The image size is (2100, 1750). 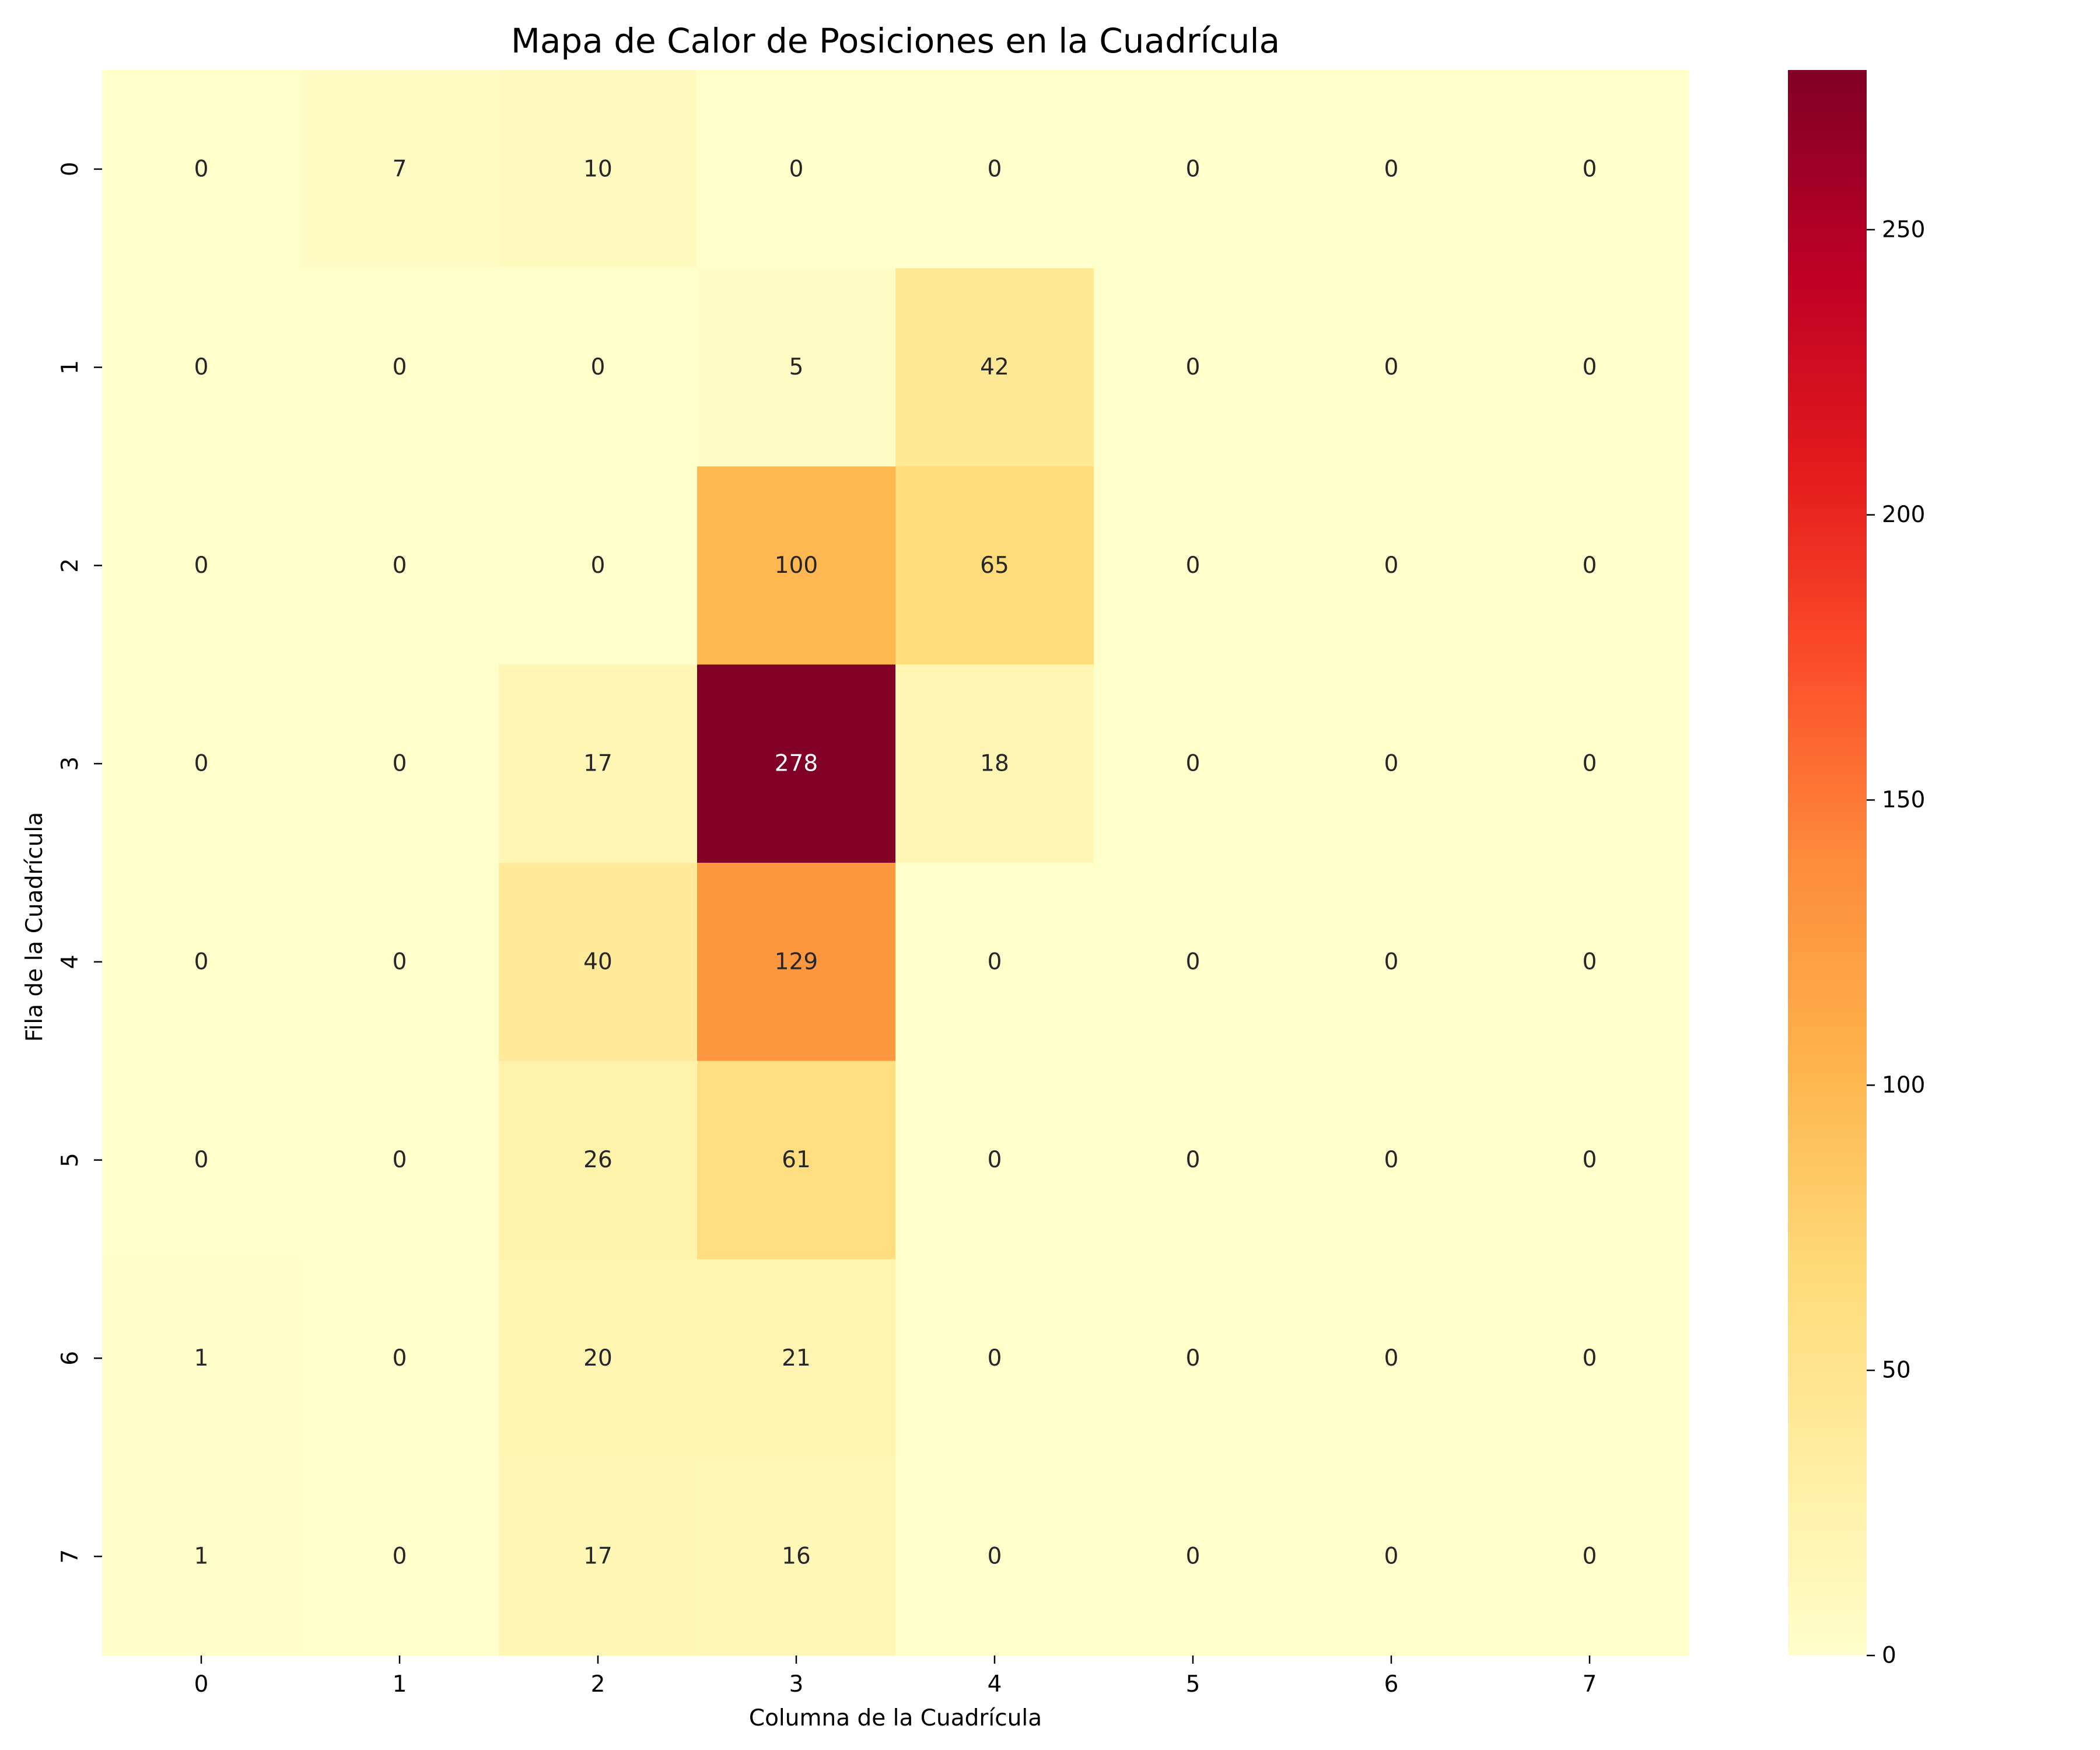 What do you see at coordinates (201, 1685) in the screenshot?
I see `x-tick-label: 0` at bounding box center [201, 1685].